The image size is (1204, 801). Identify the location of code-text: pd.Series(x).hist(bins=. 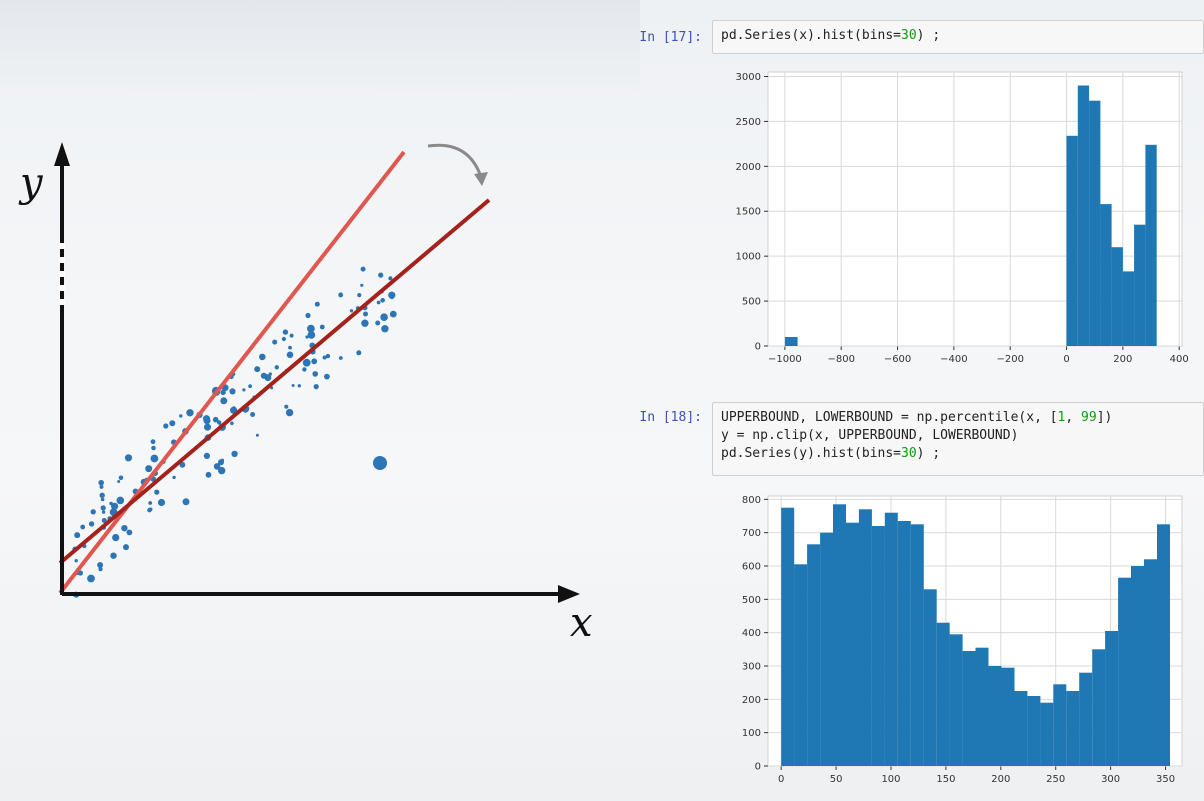
(811, 35).